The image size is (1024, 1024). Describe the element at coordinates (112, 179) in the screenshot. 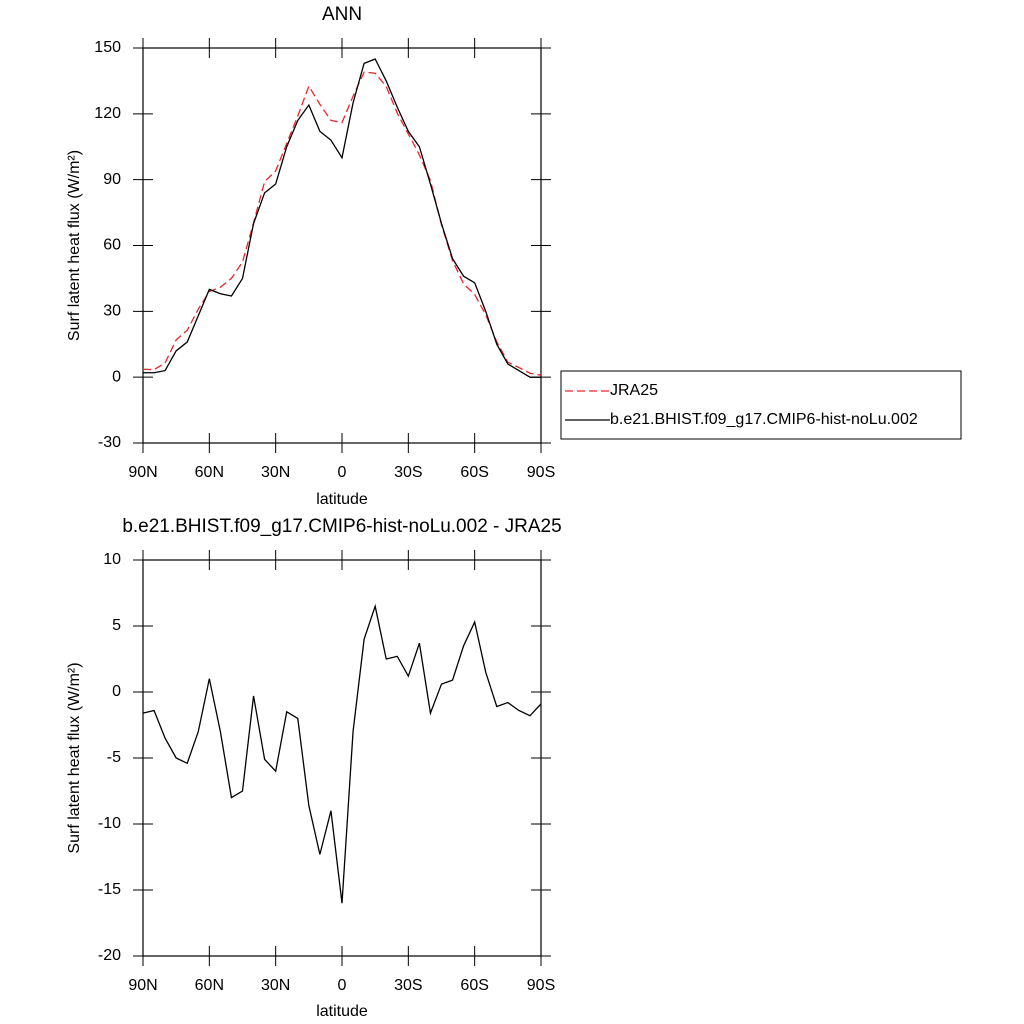

I see `y-tick-label: 90` at that location.